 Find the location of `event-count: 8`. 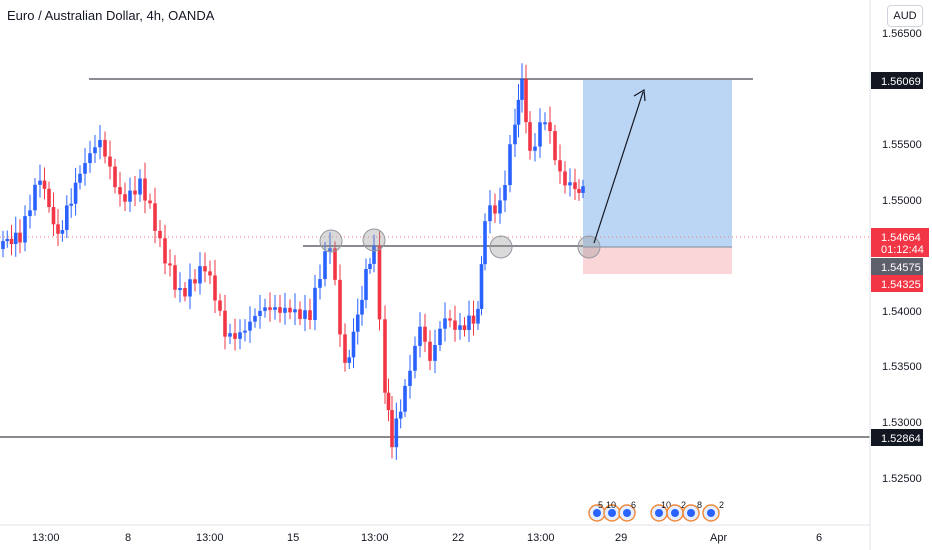

event-count: 8 is located at coordinates (699, 505).